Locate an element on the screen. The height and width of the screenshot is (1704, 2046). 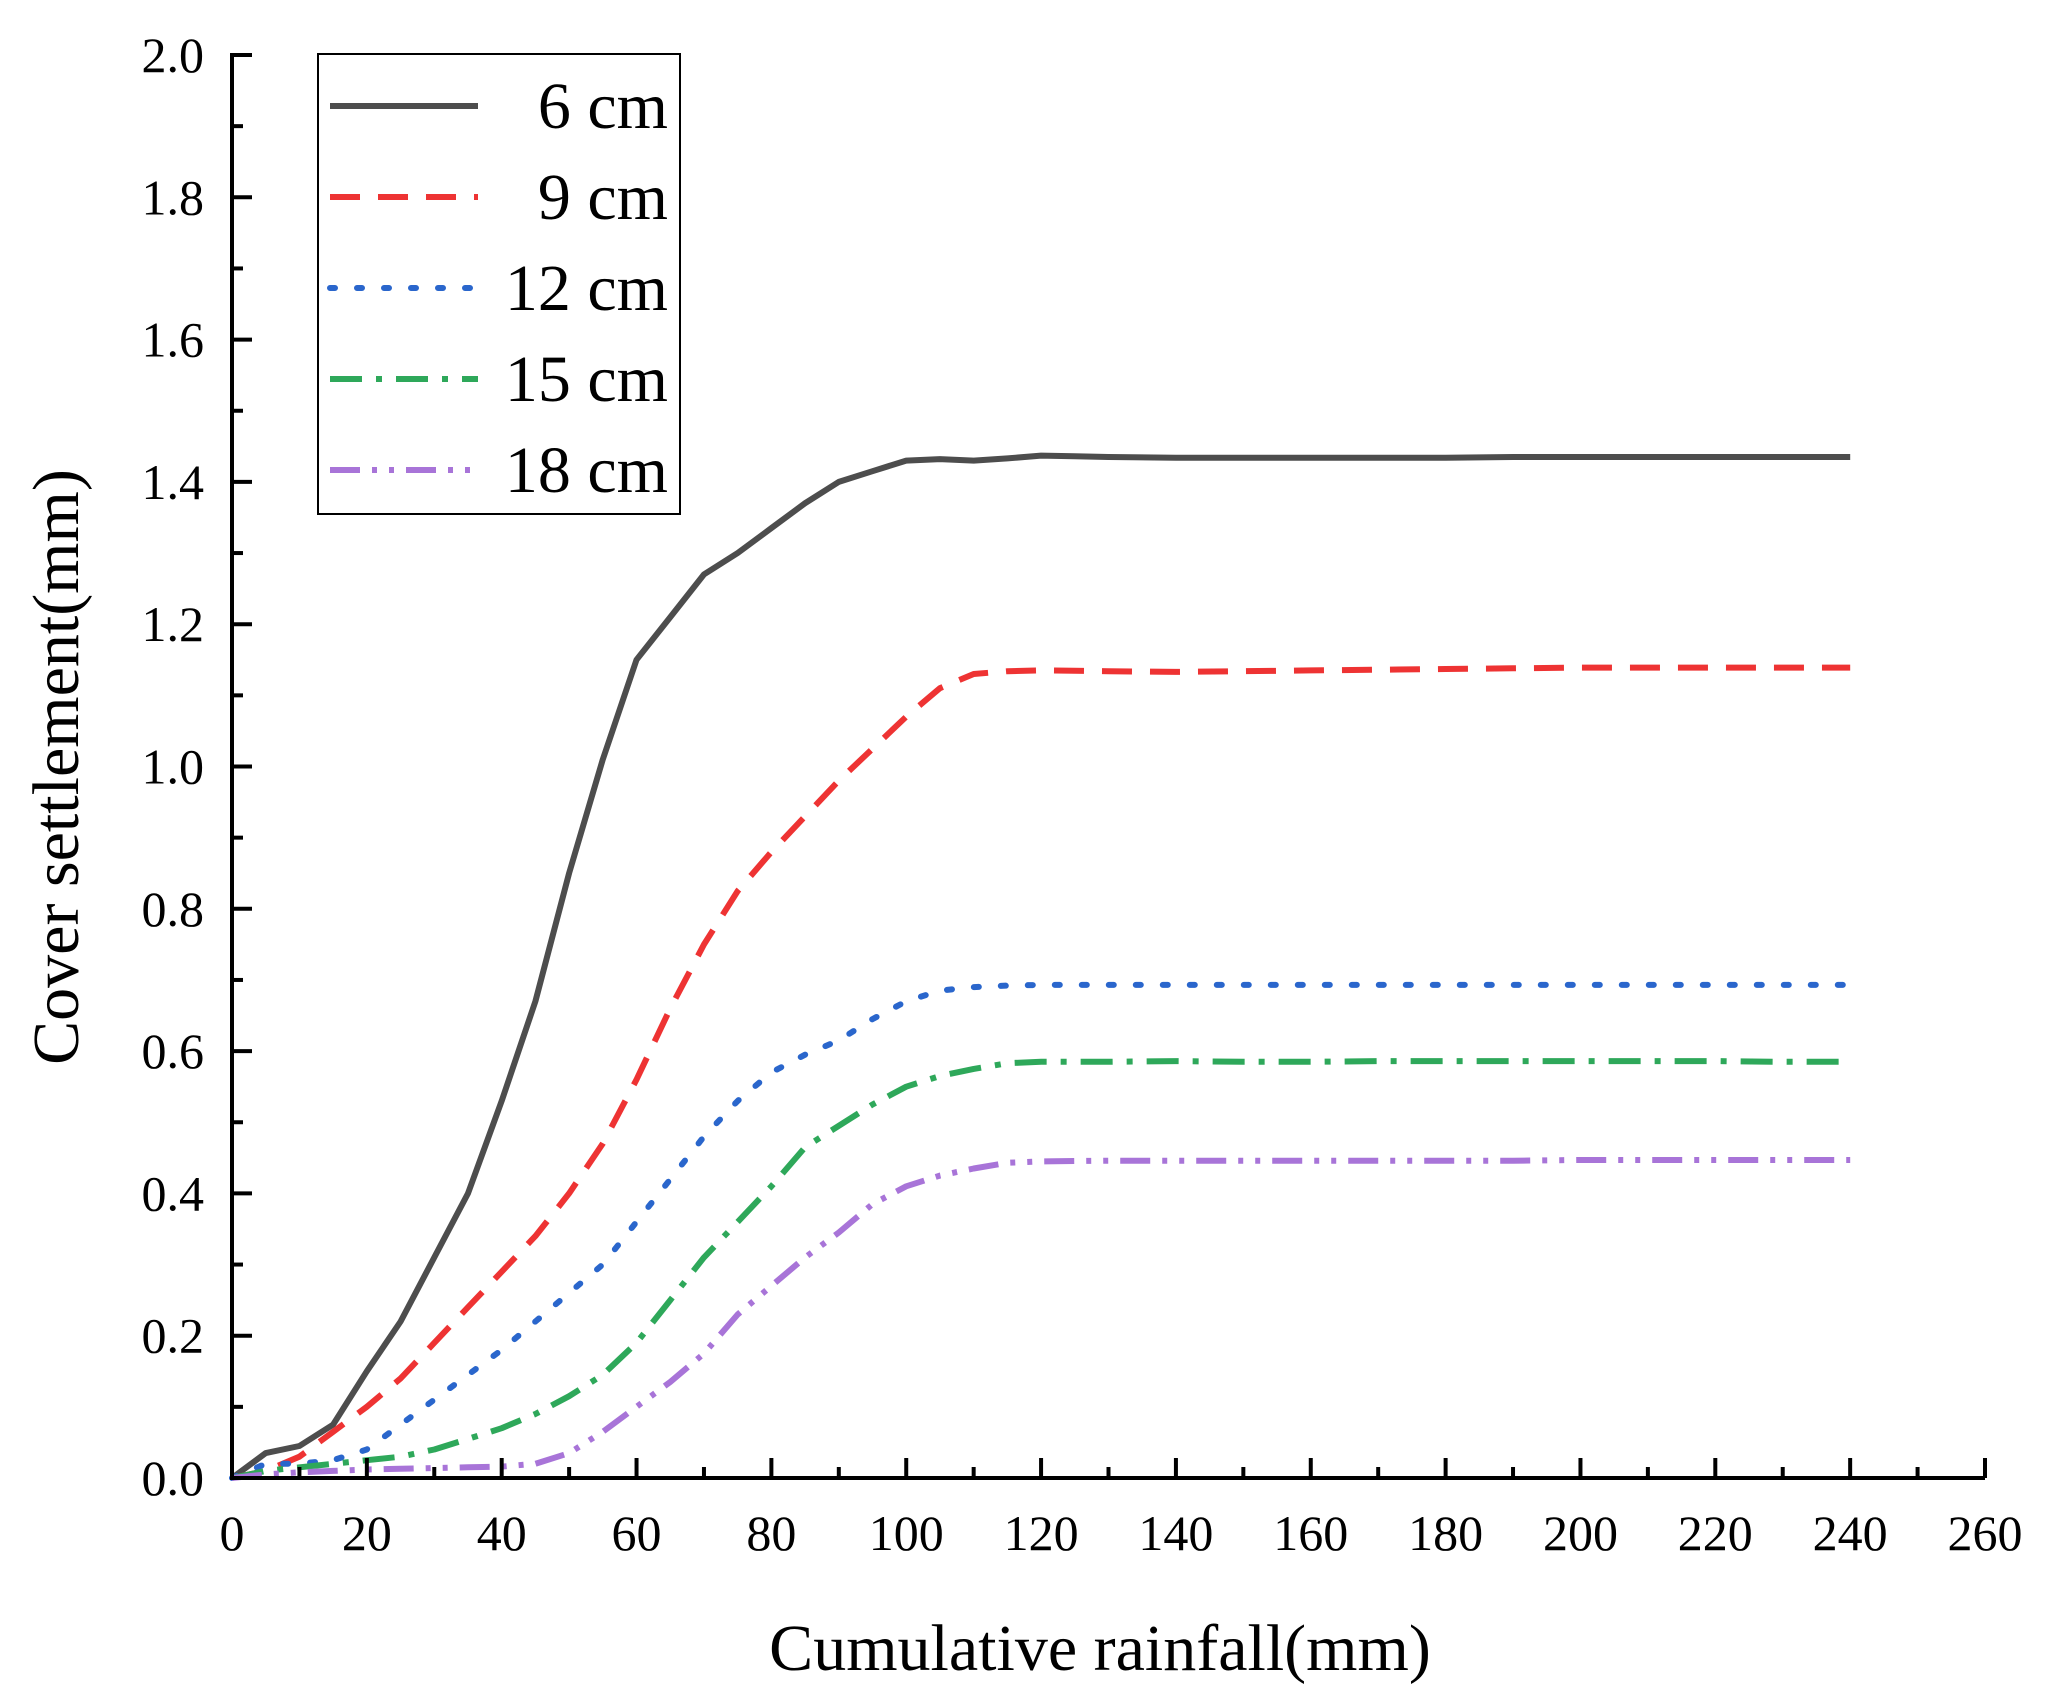
x-tick-label: 140 is located at coordinates (1175, 1533).